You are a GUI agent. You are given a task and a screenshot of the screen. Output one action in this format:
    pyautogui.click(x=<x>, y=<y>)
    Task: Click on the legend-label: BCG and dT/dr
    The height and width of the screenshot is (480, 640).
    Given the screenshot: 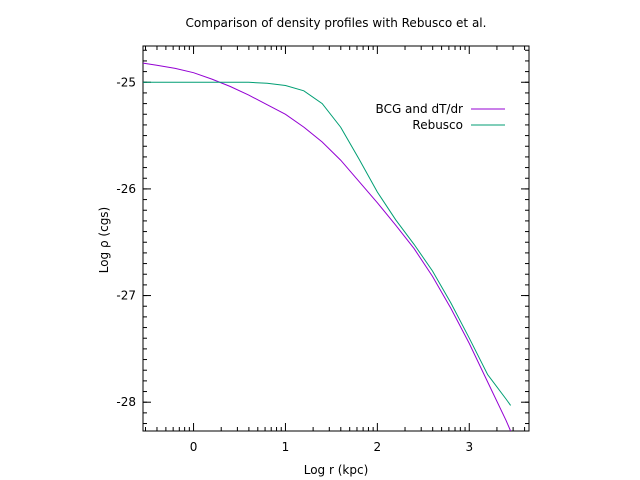 What is the action you would take?
    pyautogui.click(x=420, y=109)
    